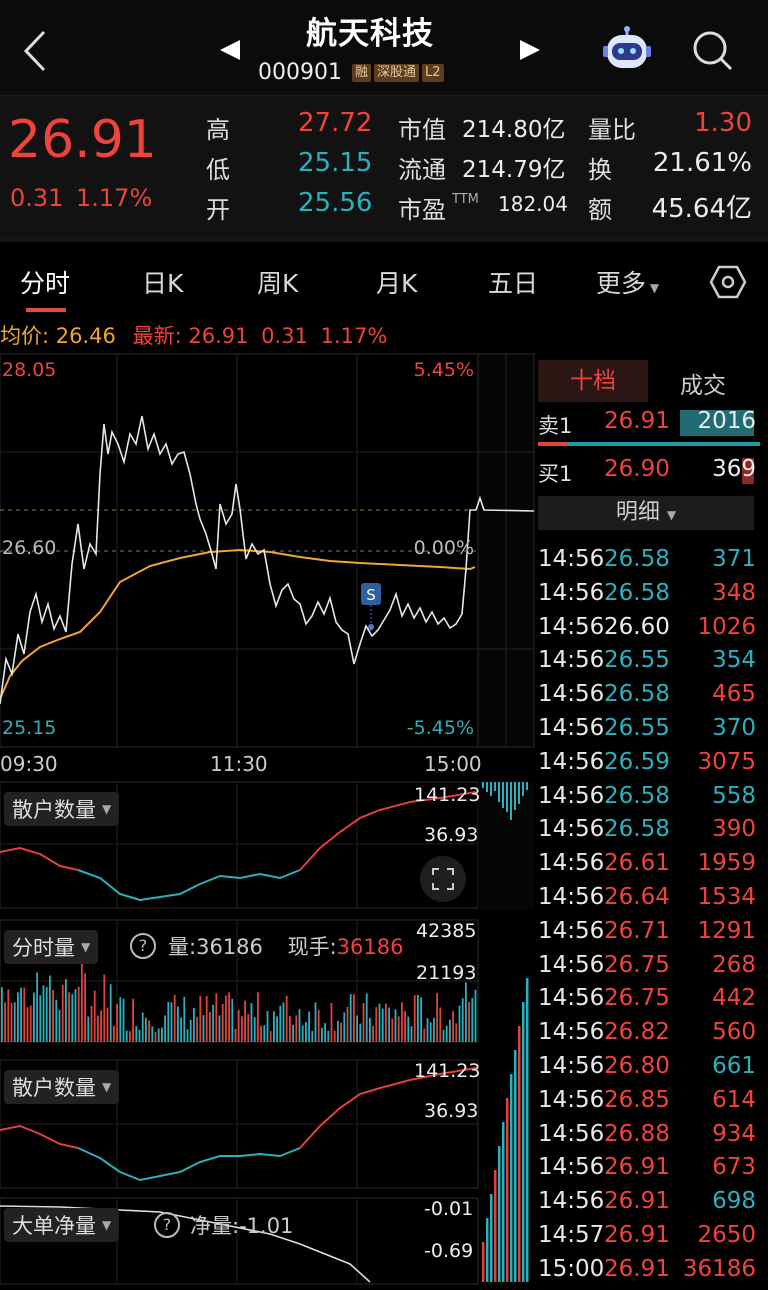  What do you see at coordinates (734, 469) in the screenshot?
I see `buy1-volume: 369` at bounding box center [734, 469].